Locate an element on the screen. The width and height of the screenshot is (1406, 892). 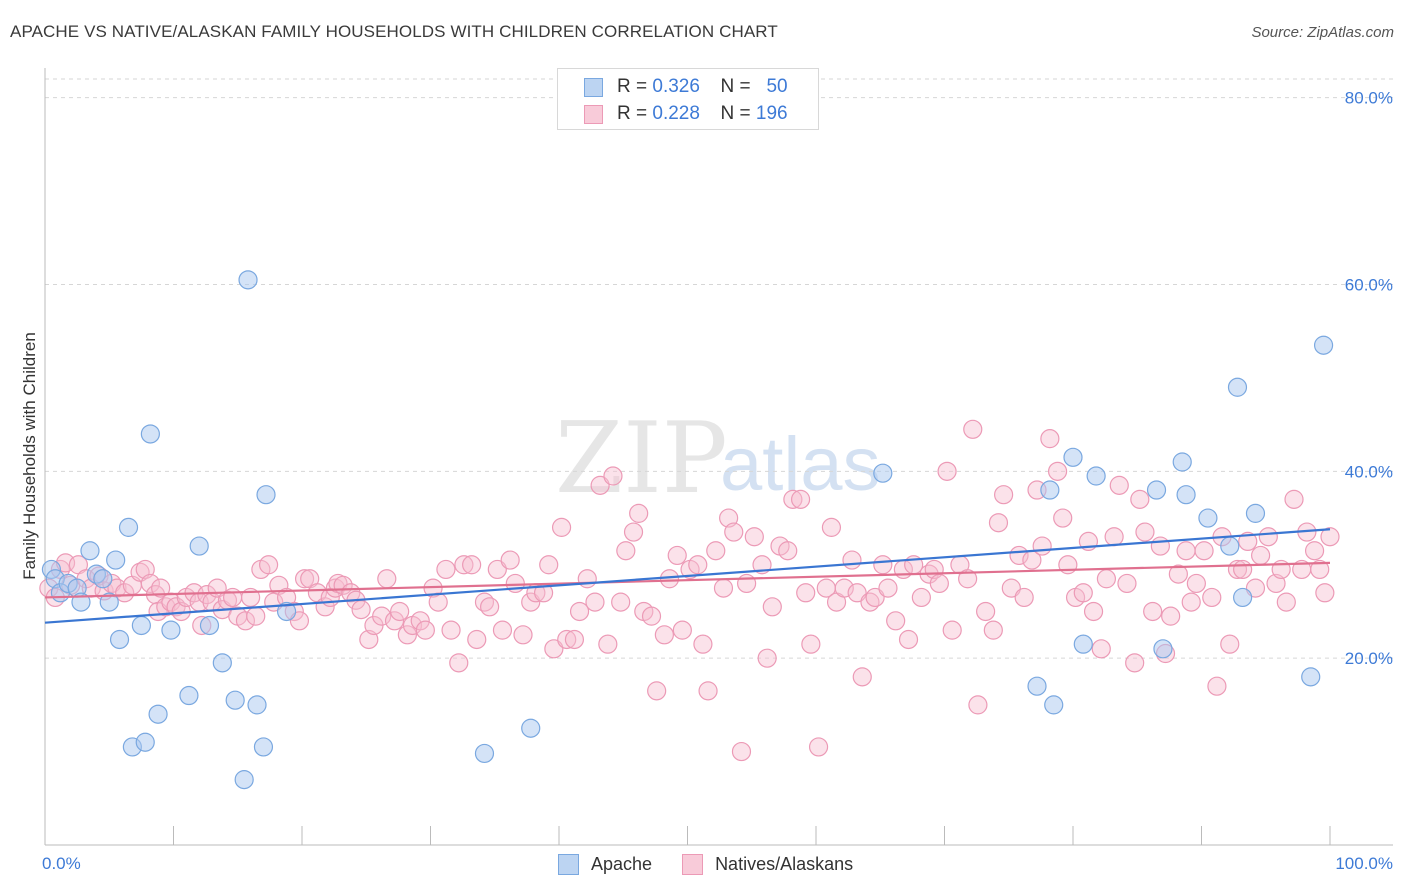
apache-n-label: N = is located at coordinates (735, 86).